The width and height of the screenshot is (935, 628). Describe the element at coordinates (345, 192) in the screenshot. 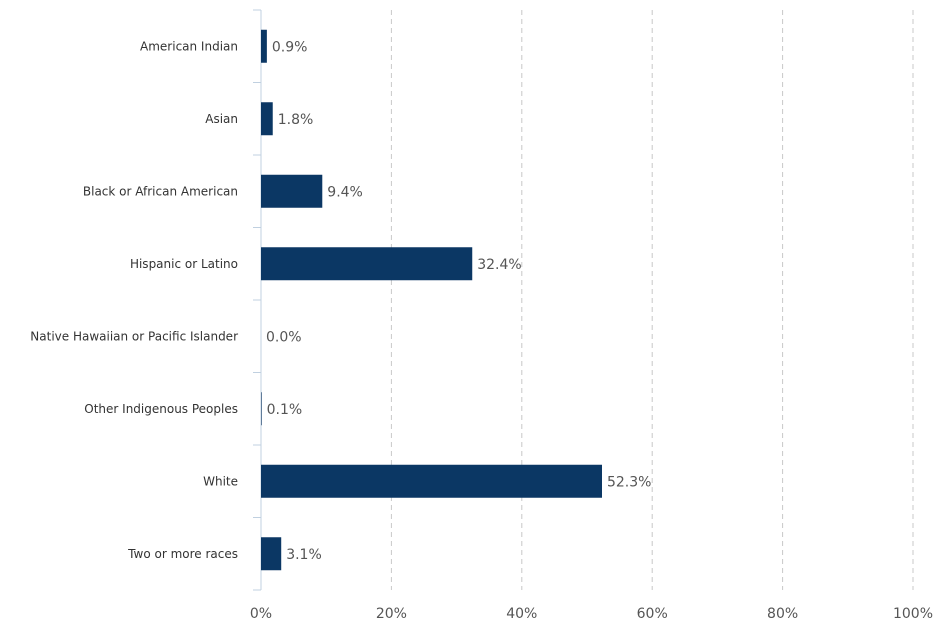

I see `data-label: 9.4%` at that location.